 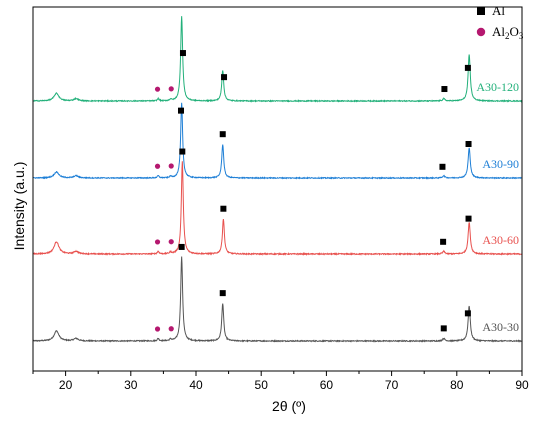 What do you see at coordinates (481, 11) in the screenshot?
I see `legend-al-marker` at bounding box center [481, 11].